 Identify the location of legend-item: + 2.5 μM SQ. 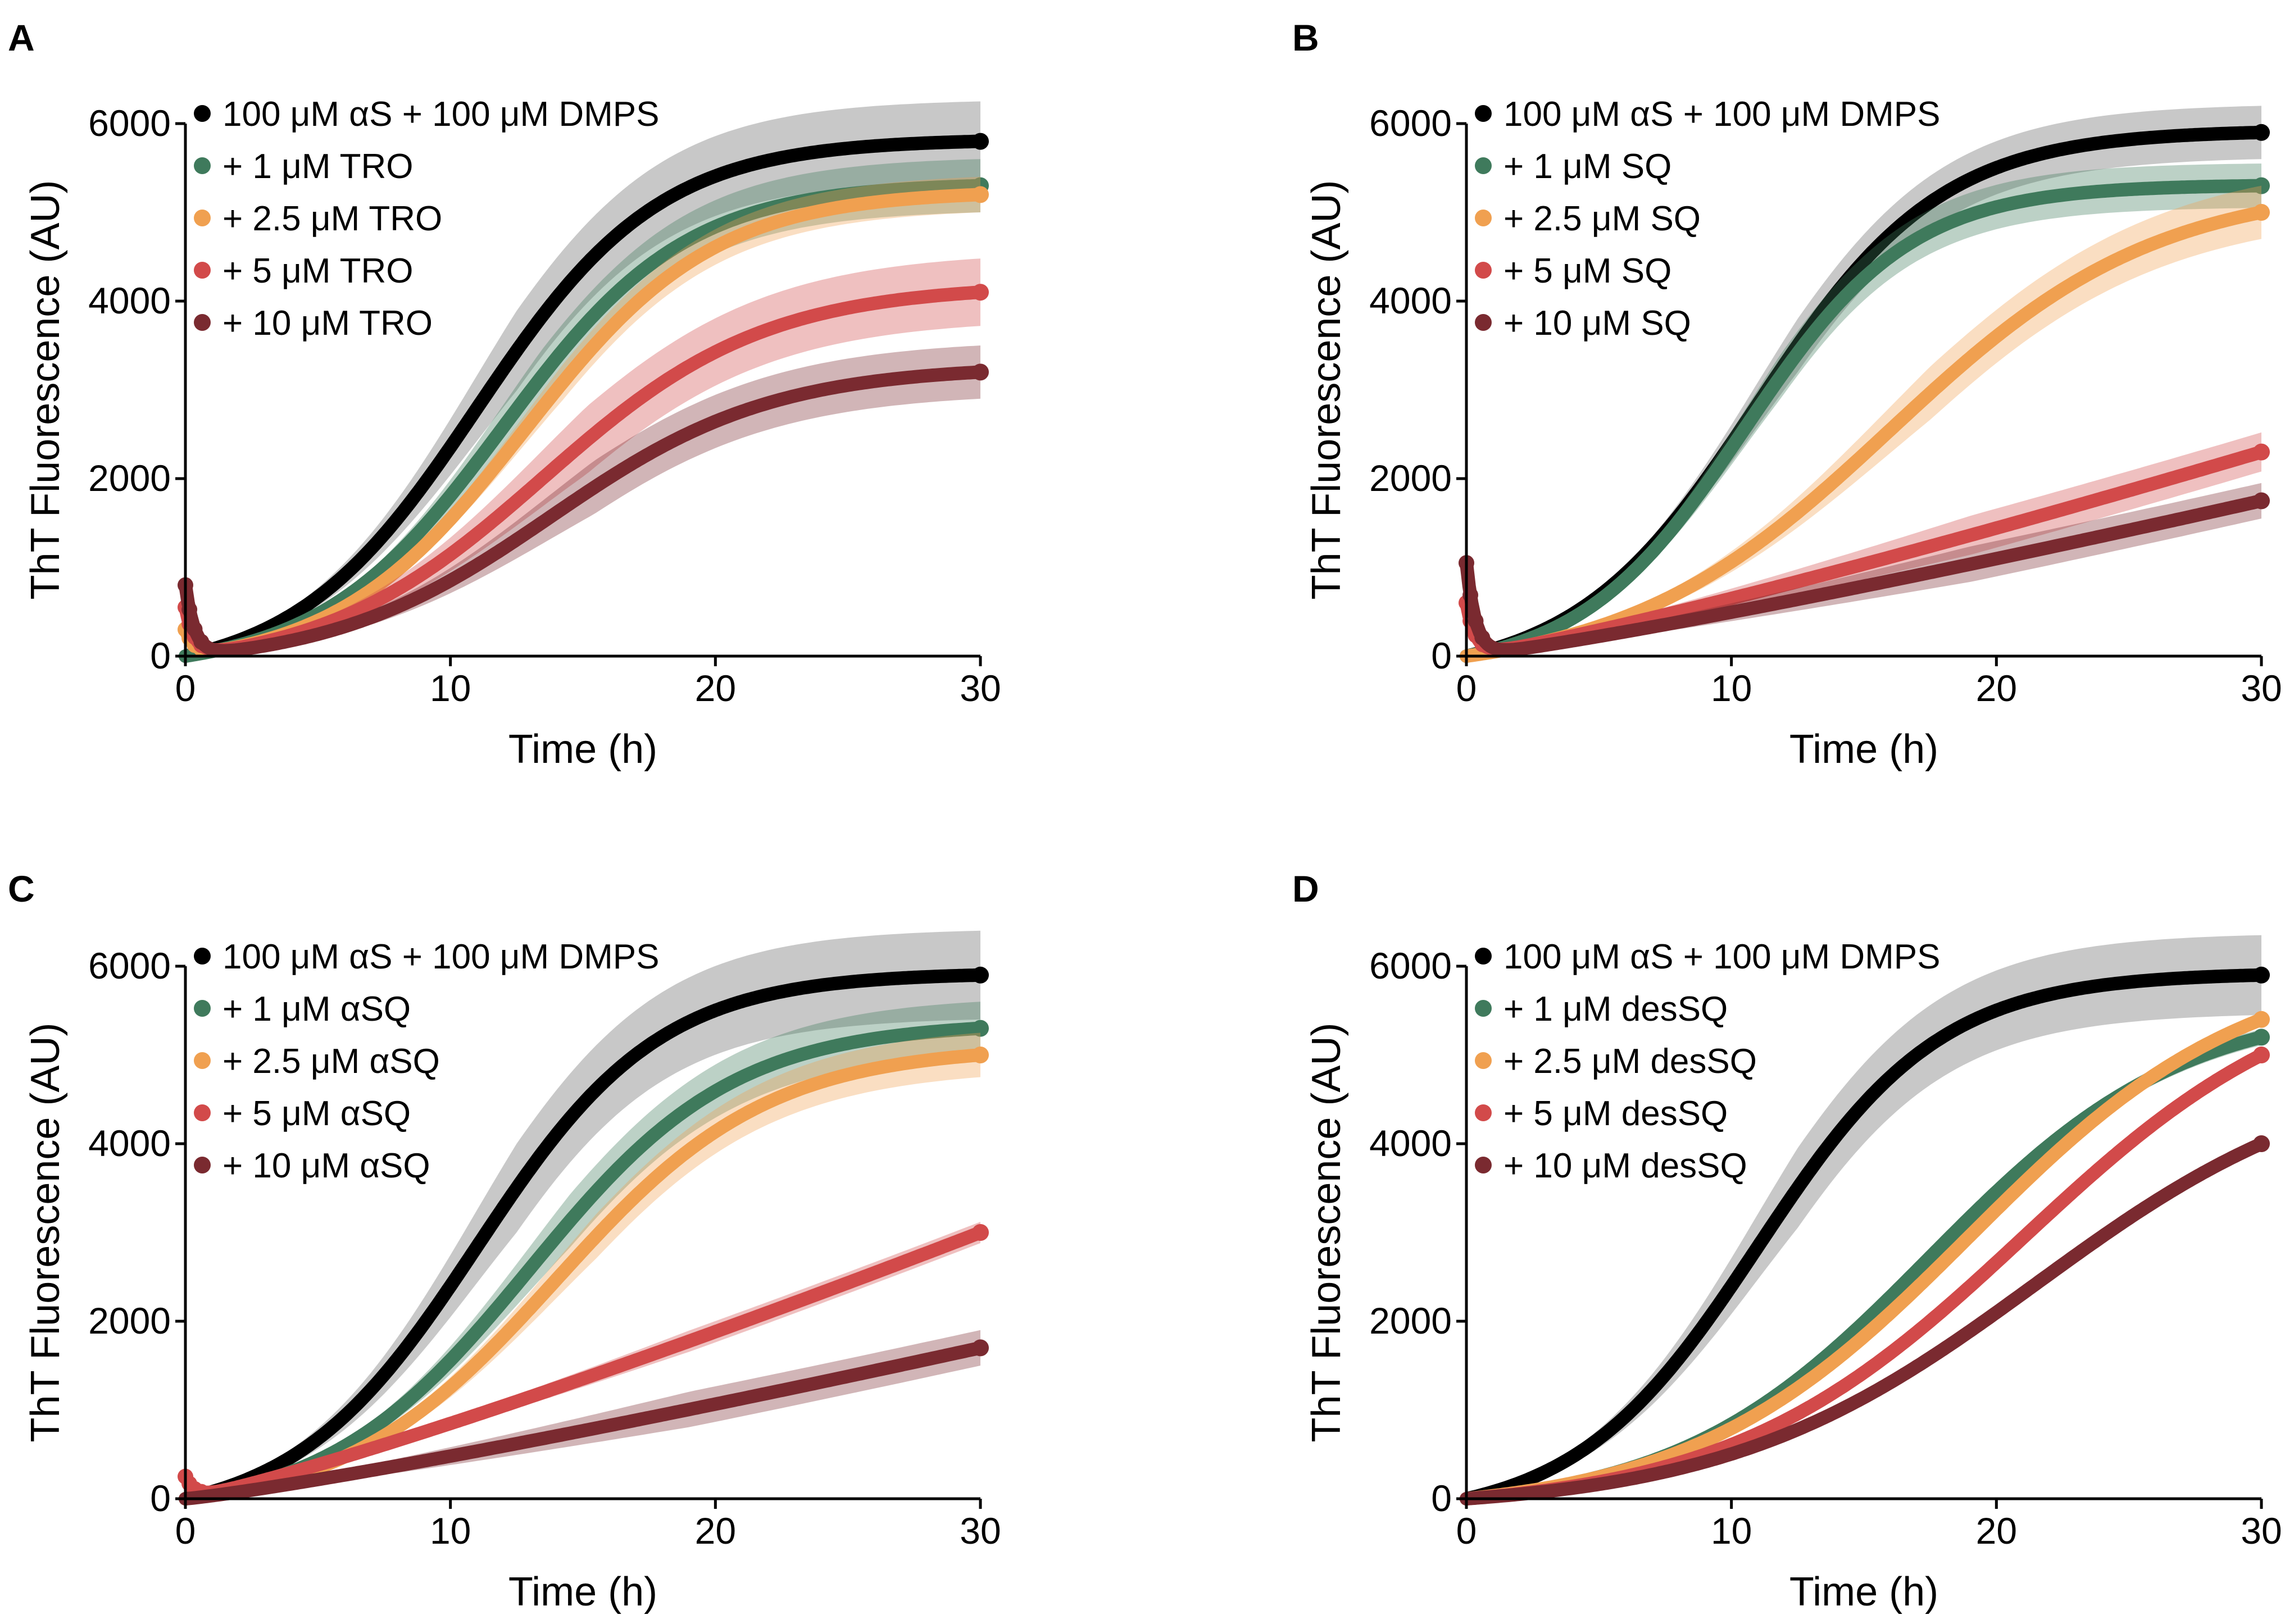
(1588, 218).